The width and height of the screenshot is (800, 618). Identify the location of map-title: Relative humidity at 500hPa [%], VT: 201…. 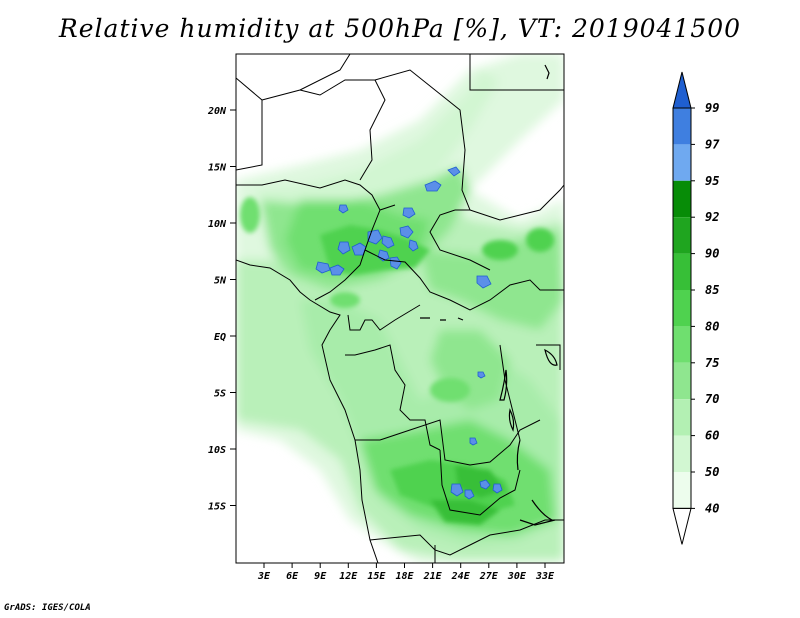
(400, 28).